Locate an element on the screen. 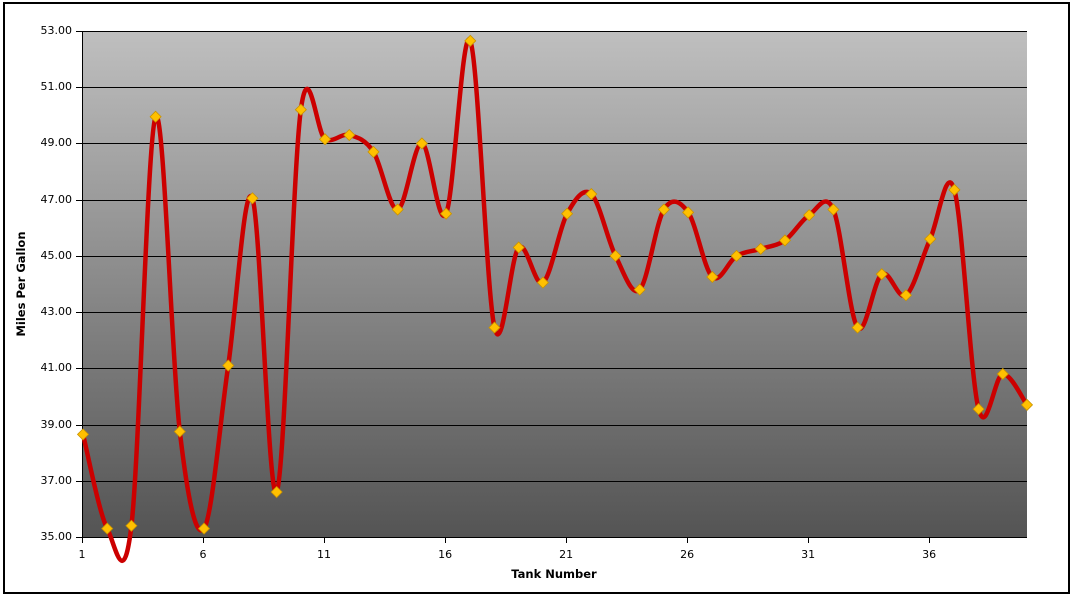  y-axis-title: Miles Per Gallon is located at coordinates (21, 284).